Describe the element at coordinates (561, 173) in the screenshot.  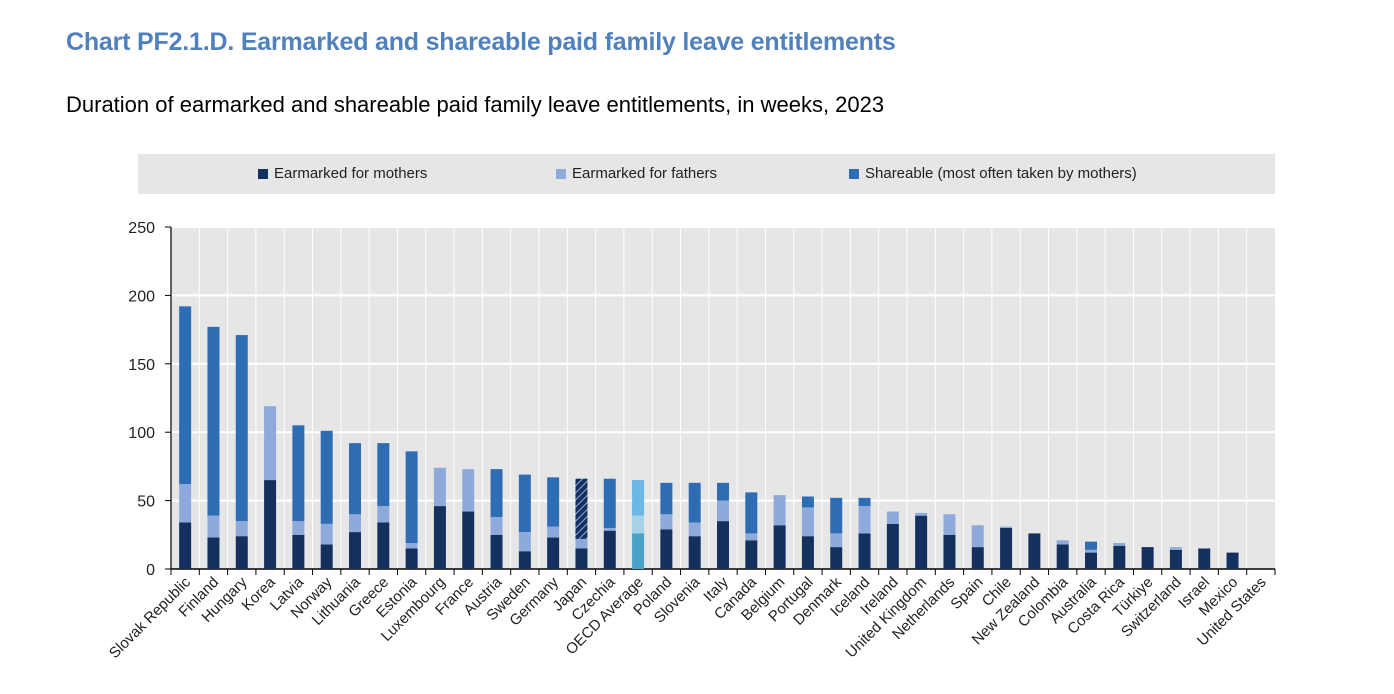
I see `legend-swatch-fathers` at that location.